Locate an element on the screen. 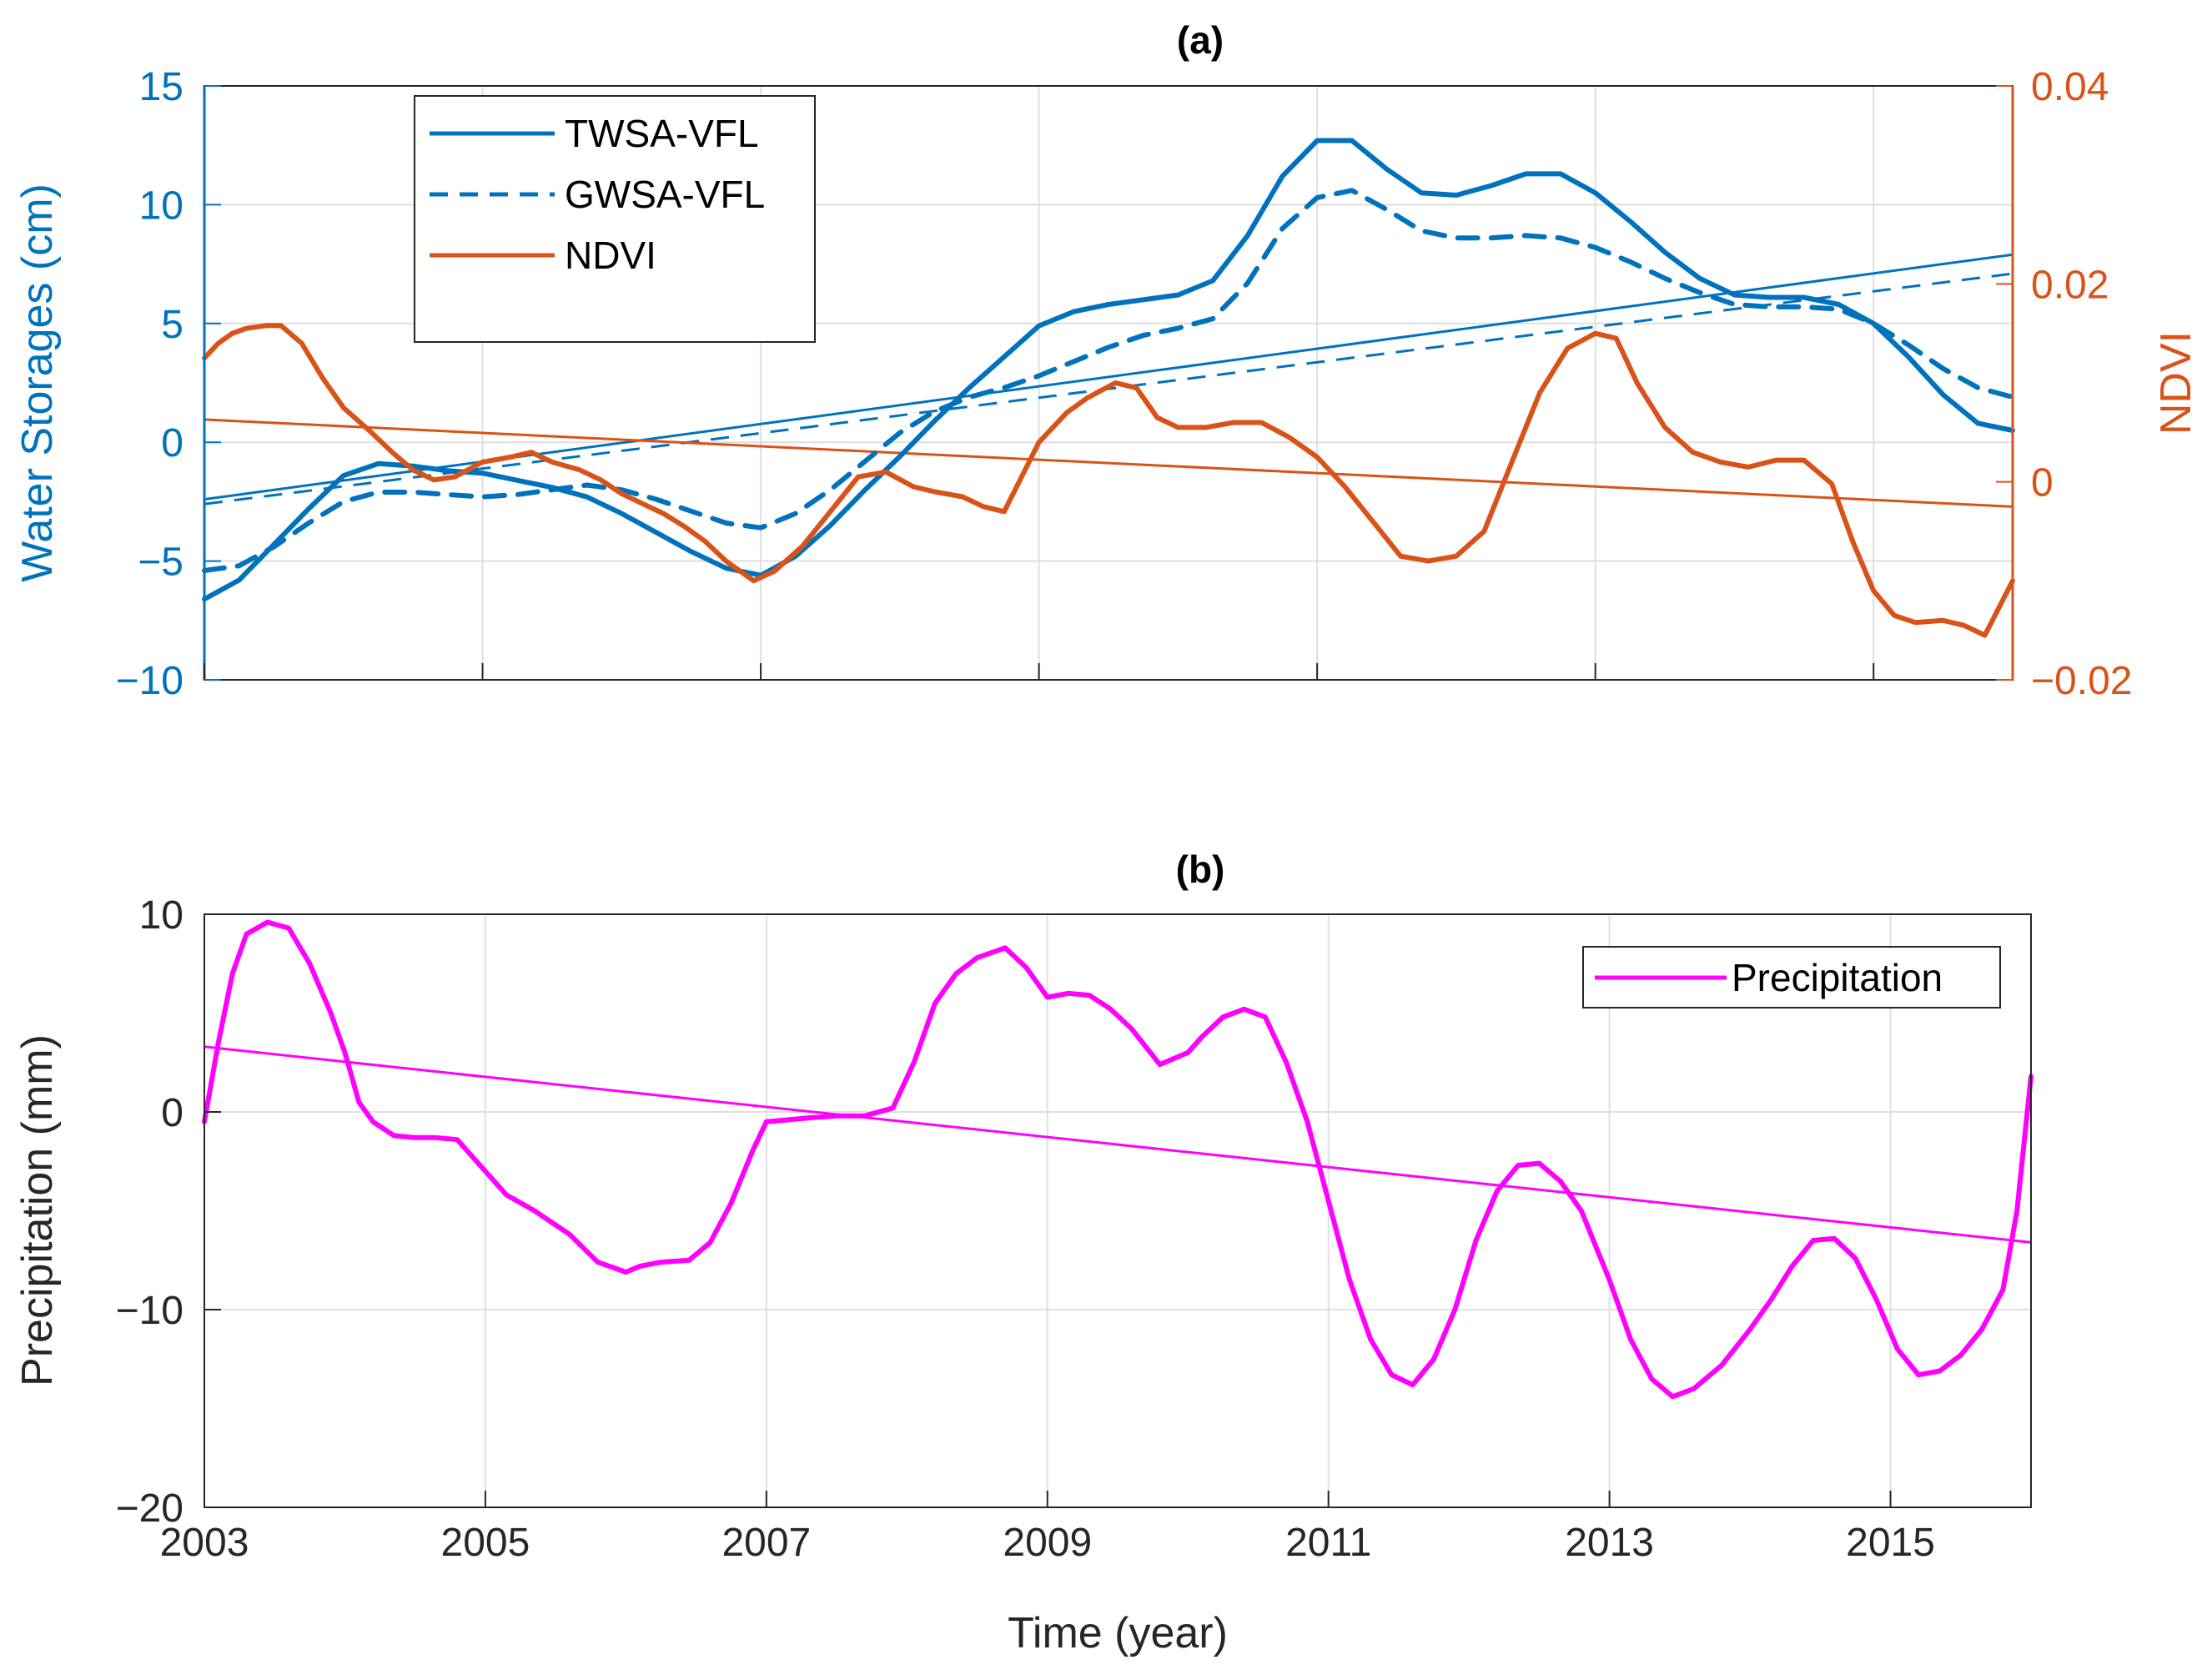 The width and height of the screenshot is (2212, 1675). panel-b-x-tick-label: 2005 is located at coordinates (486, 1543).